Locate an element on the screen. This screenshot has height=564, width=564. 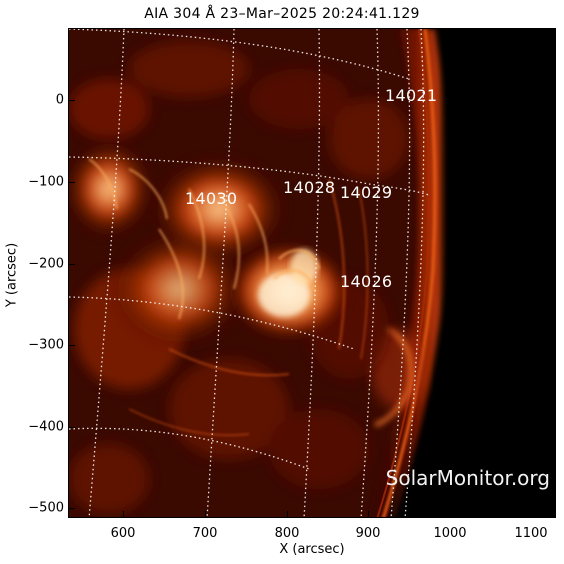
y-axis-title: Y (arcsec) is located at coordinates (12, 275).